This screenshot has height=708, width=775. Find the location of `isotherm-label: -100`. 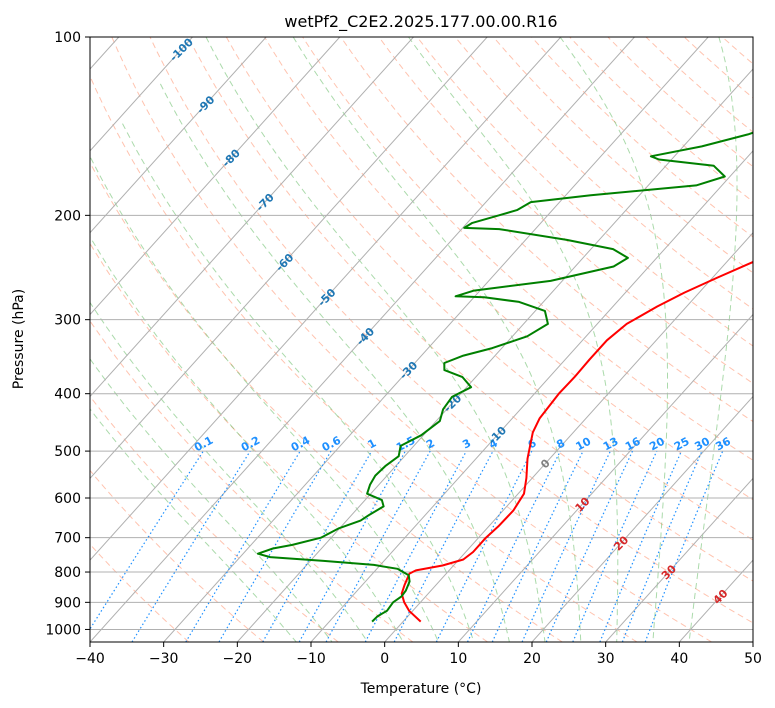

isotherm-label: -100 is located at coordinates (181, 49).